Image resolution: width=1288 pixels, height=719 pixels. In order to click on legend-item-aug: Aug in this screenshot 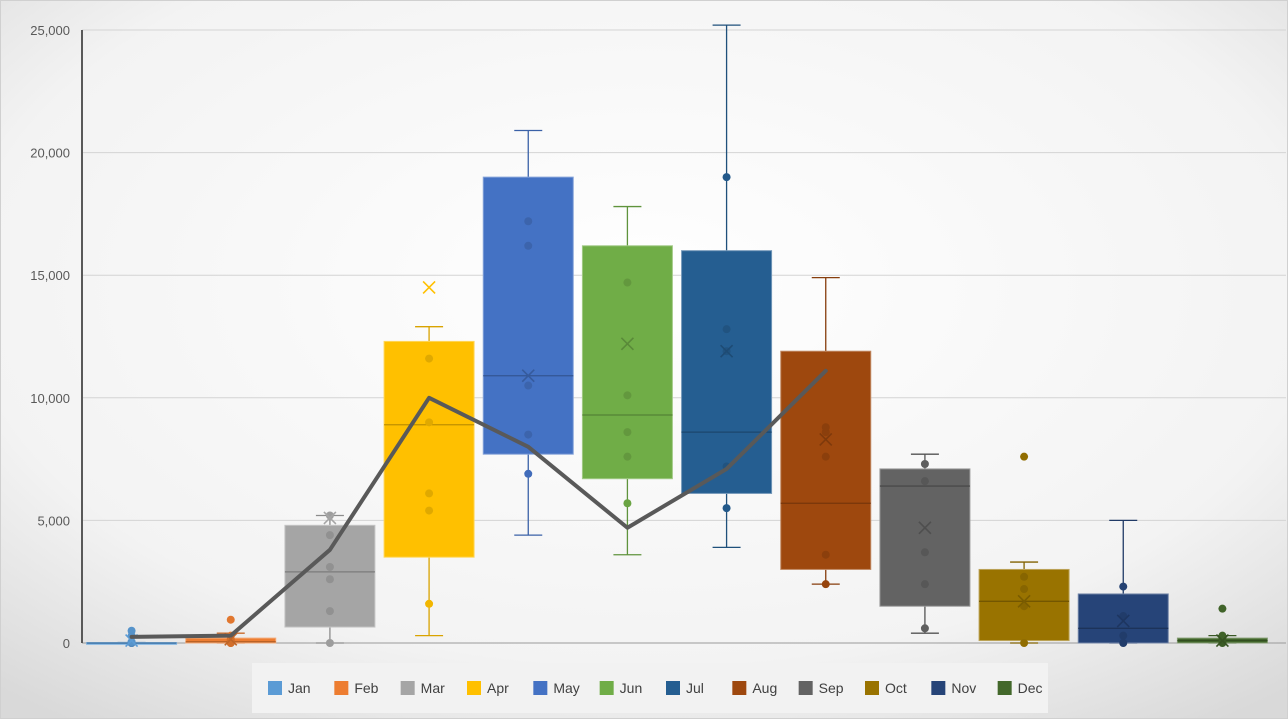, I will do `click(754, 688)`.